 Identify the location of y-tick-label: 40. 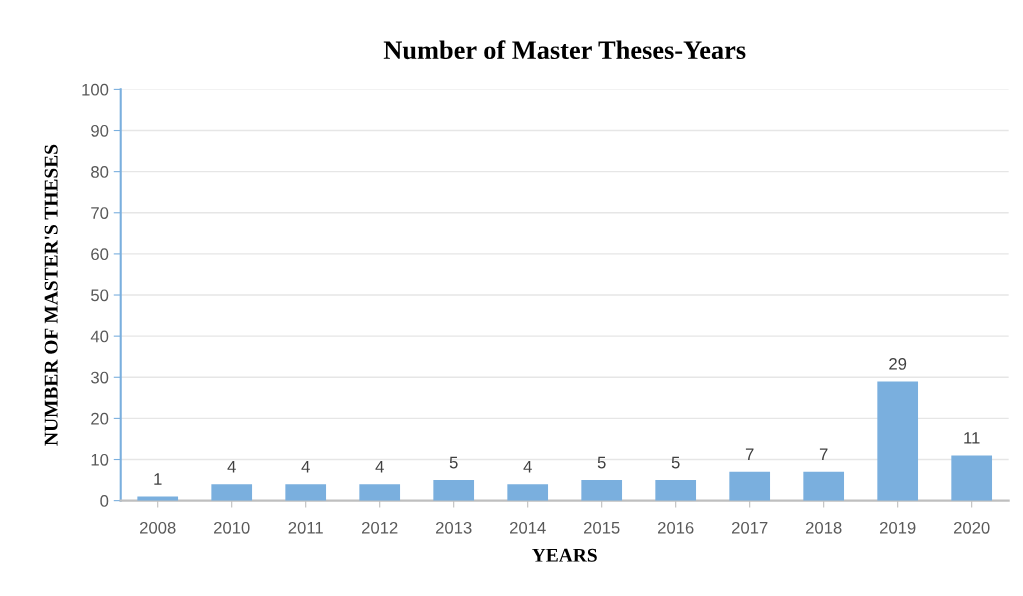
(99, 336).